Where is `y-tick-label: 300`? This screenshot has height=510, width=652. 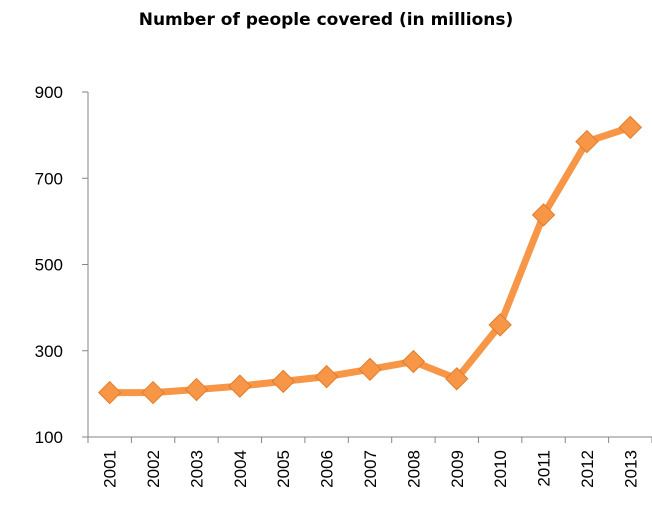
y-tick-label: 300 is located at coordinates (49, 351).